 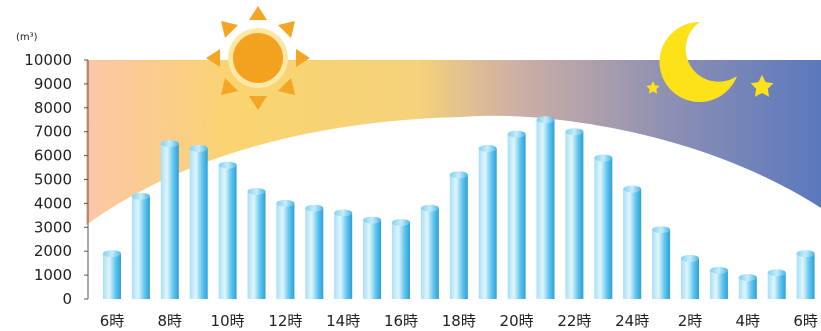 I want to click on y-tick-label: 6000, so click(x=53, y=156).